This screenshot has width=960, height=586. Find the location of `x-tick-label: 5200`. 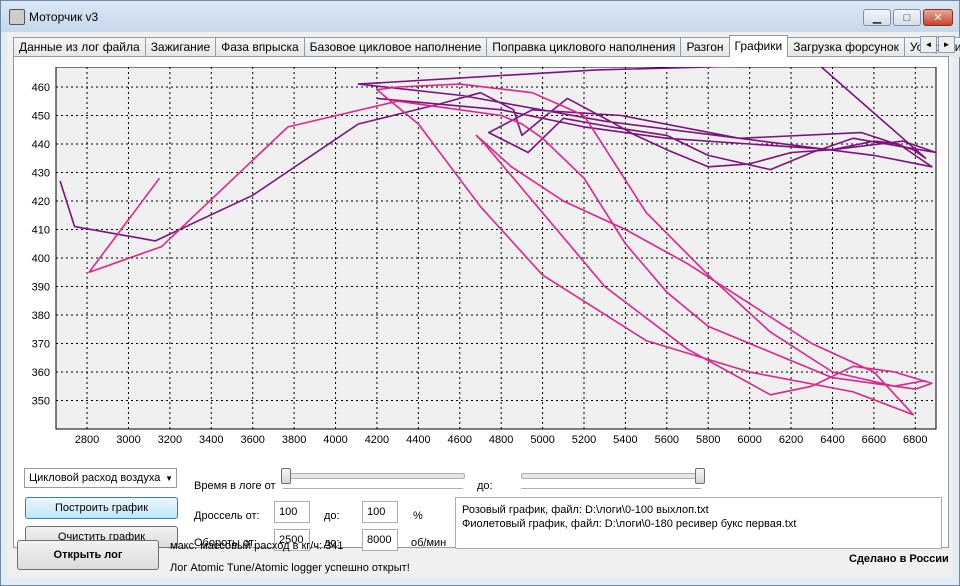

x-tick-label: 5200 is located at coordinates (584, 440).